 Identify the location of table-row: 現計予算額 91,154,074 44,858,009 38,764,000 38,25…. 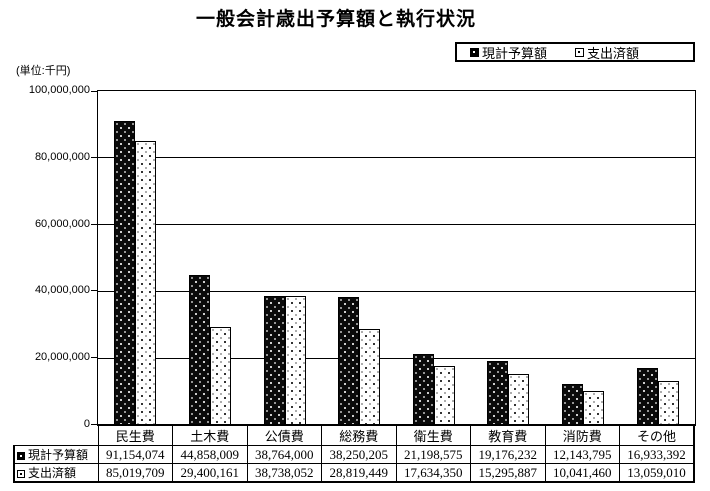
(354, 454).